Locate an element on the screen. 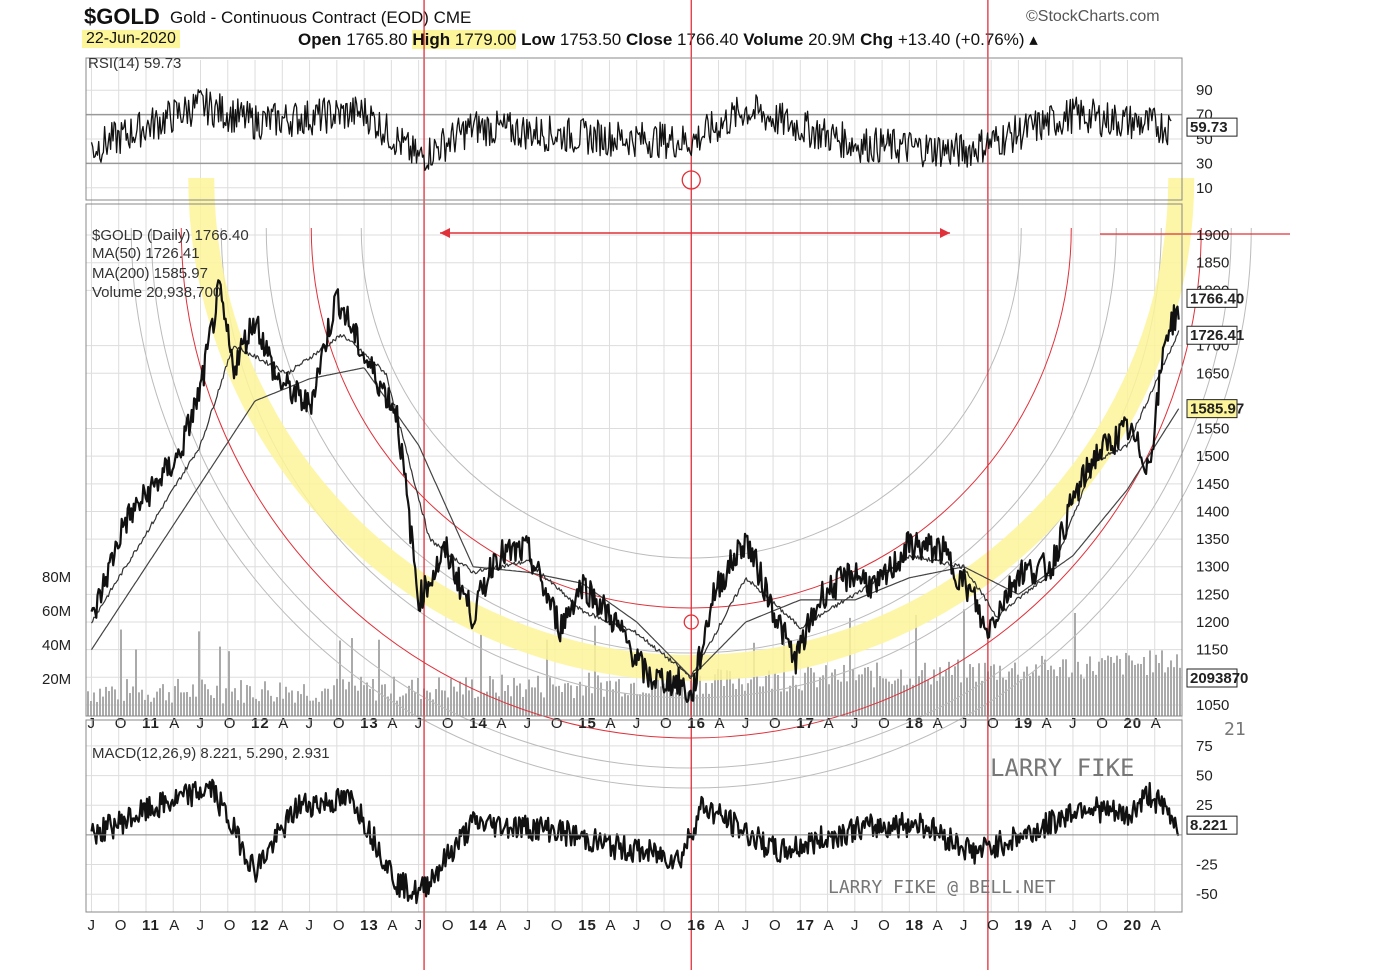 The height and width of the screenshot is (970, 1374). x-tick-label: 15 is located at coordinates (587, 925).